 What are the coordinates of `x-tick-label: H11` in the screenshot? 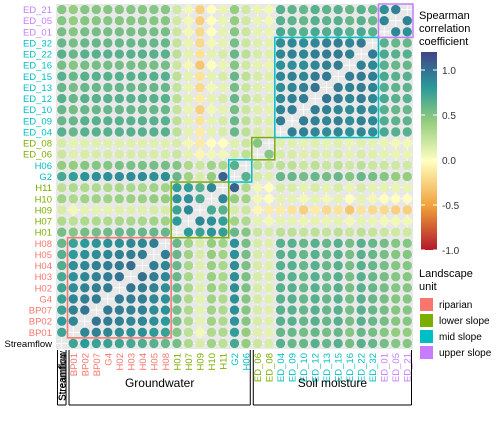 It's located at (223, 361).